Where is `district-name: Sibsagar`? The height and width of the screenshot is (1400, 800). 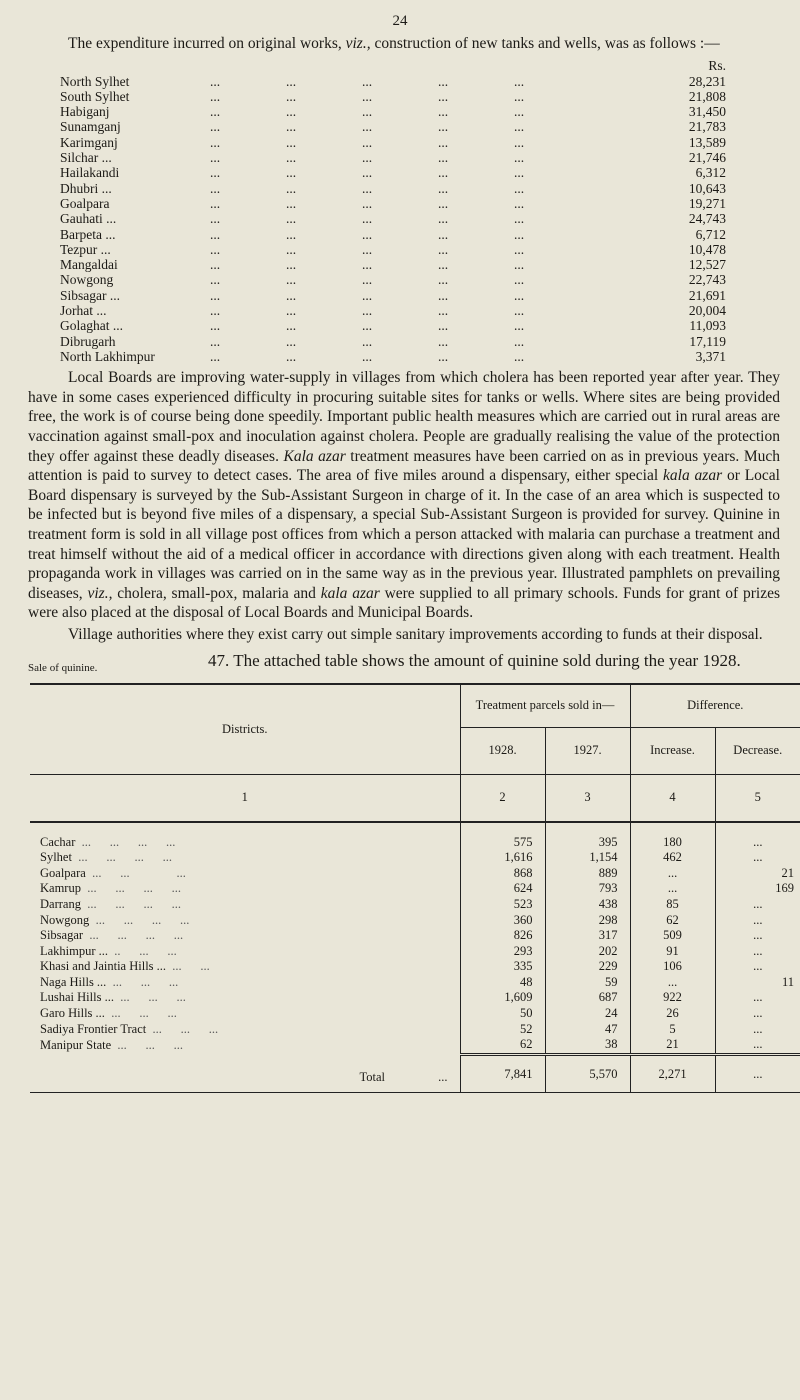 district-name: Sibsagar is located at coordinates (62, 935).